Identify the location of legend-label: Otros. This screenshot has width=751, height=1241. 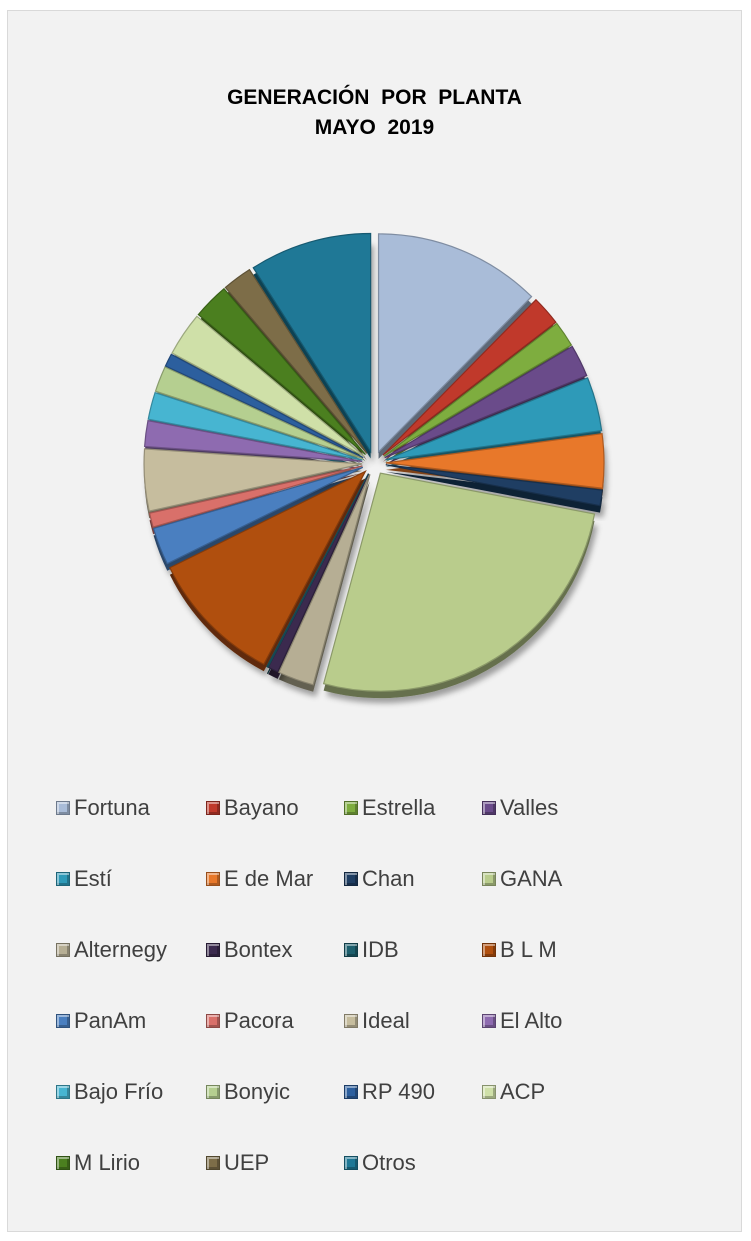
(389, 1162).